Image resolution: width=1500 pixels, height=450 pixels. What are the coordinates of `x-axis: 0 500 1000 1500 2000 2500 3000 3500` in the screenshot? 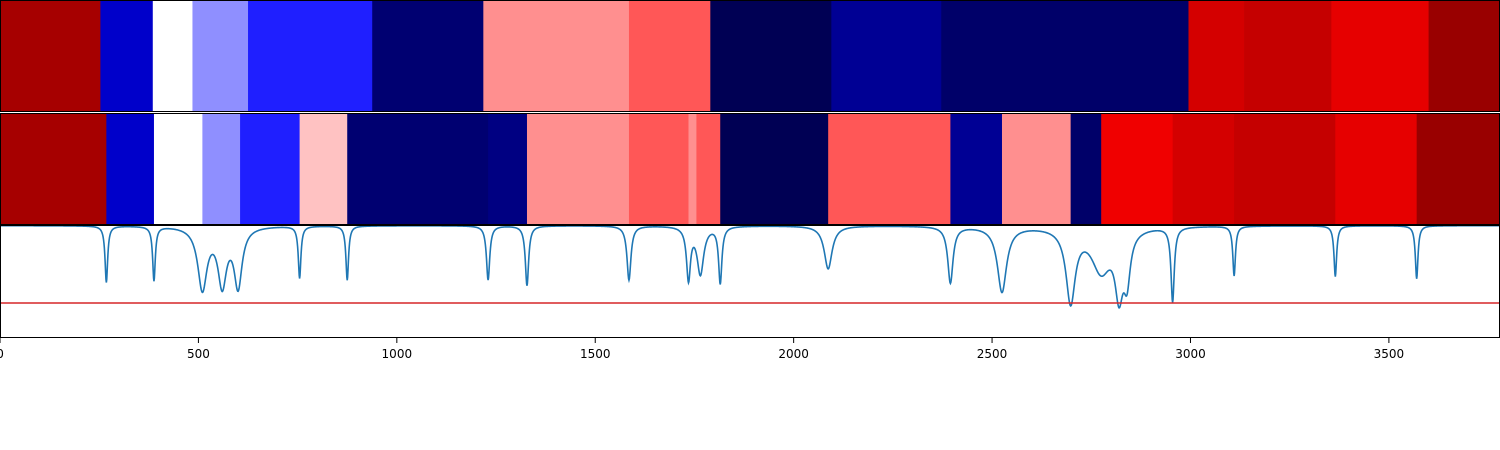 It's located at (702, 349).